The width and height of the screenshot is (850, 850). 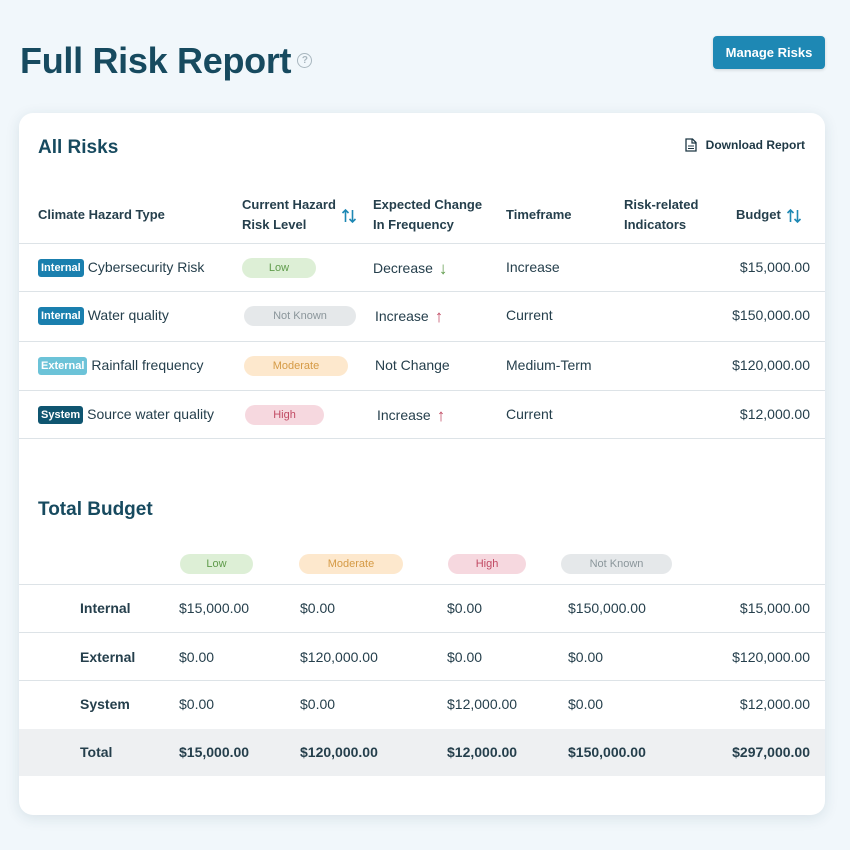 What do you see at coordinates (607, 608) in the screenshot?
I see `budget-not-known: $150,000.00` at bounding box center [607, 608].